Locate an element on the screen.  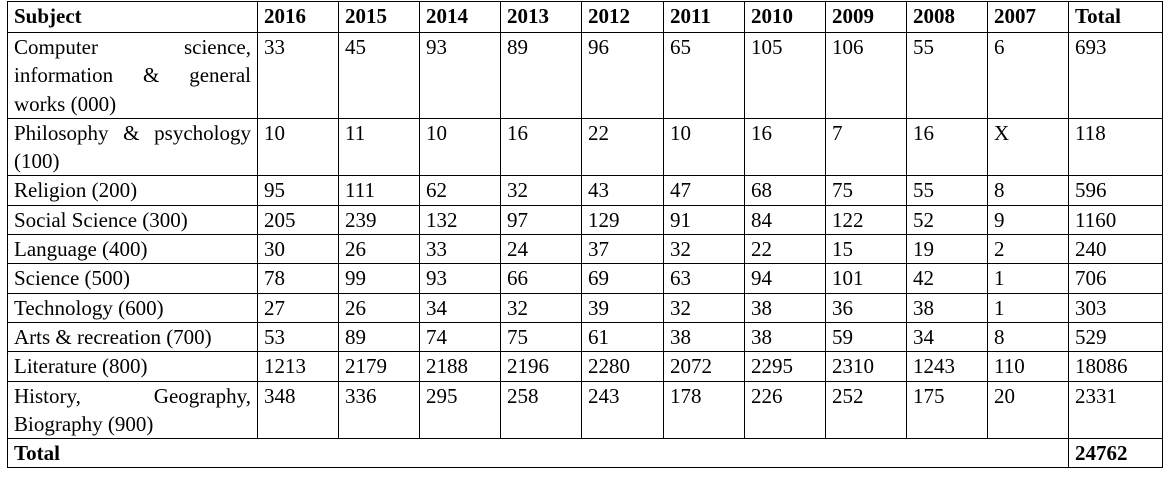
header-cell: 2015 is located at coordinates (379, 17).